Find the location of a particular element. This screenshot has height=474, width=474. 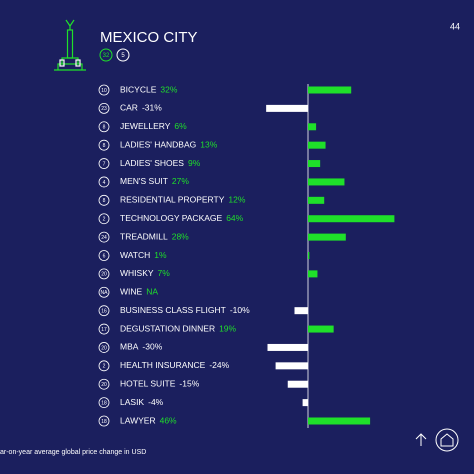

rank-label: 23 is located at coordinates (104, 109).